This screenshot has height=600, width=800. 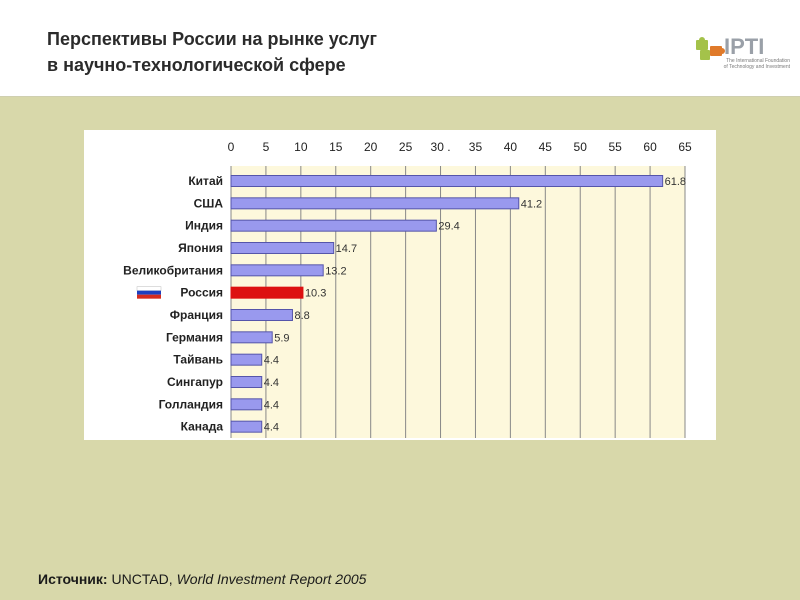 I want to click on category-label: Сингапур, so click(x=195, y=382).